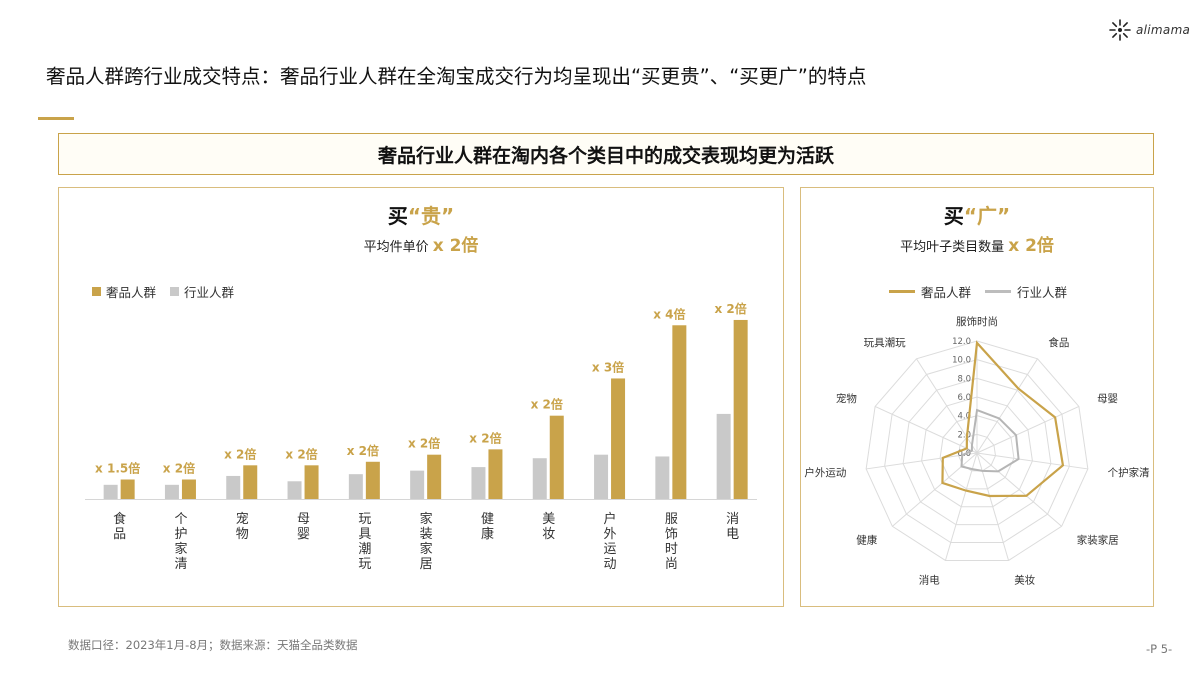 The width and height of the screenshot is (1200, 675). Describe the element at coordinates (952, 247) in the screenshot. I see `subtitle-text: 平均叶子类目数量` at that location.